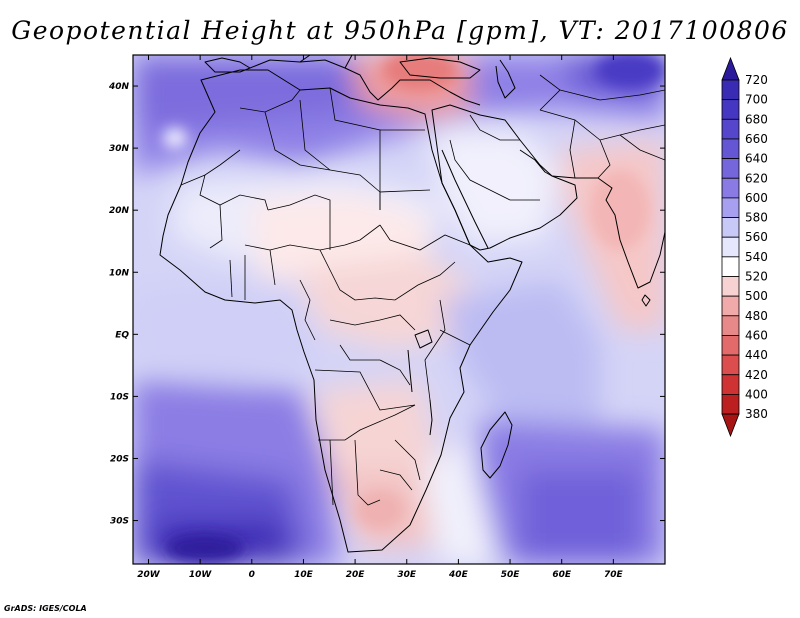 Image resolution: width=800 pixels, height=618 pixels. I want to click on x-tick-label: 20E, so click(356, 575).